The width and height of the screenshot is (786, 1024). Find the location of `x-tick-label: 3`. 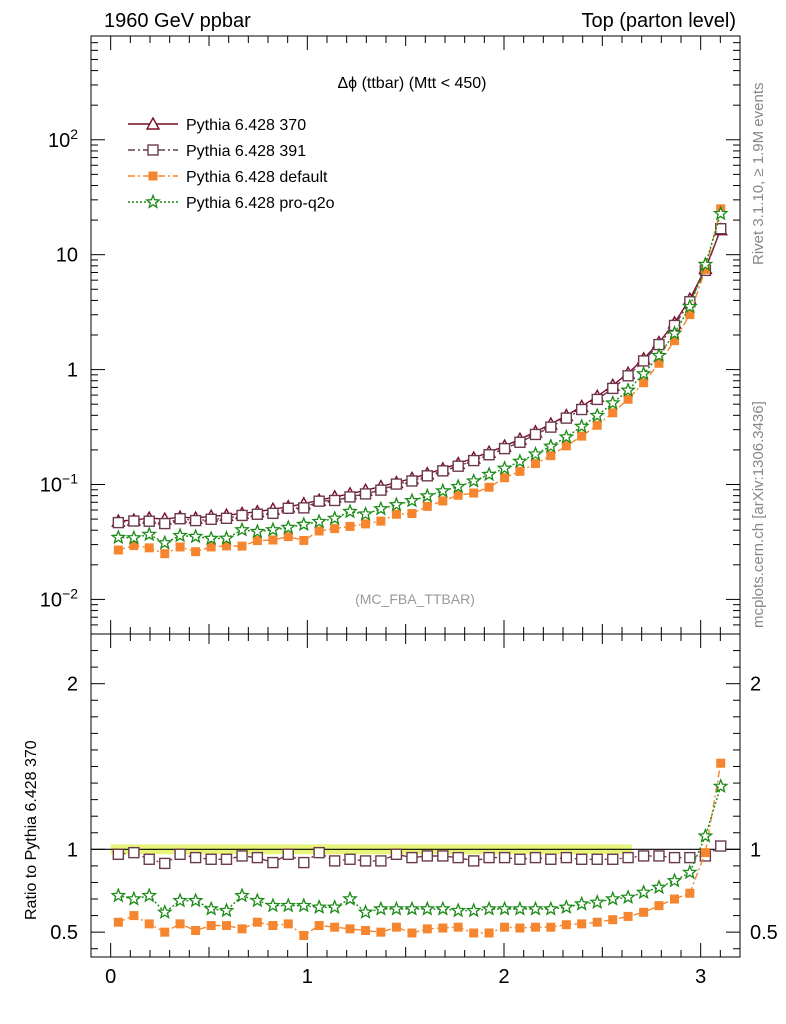

x-tick-label: 3 is located at coordinates (700, 977).